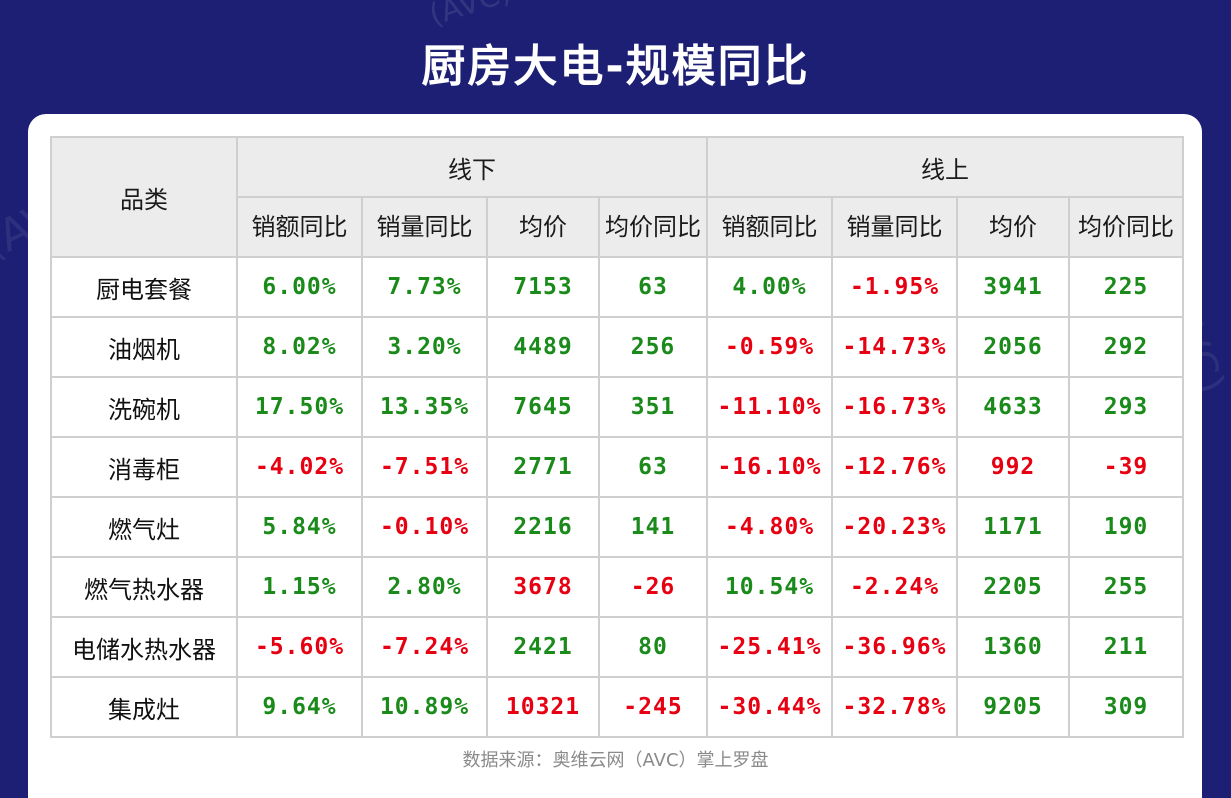 Image resolution: width=1231 pixels, height=798 pixels. Describe the element at coordinates (894, 407) in the screenshot. I see `online-value-cell: -16.73%` at that location.